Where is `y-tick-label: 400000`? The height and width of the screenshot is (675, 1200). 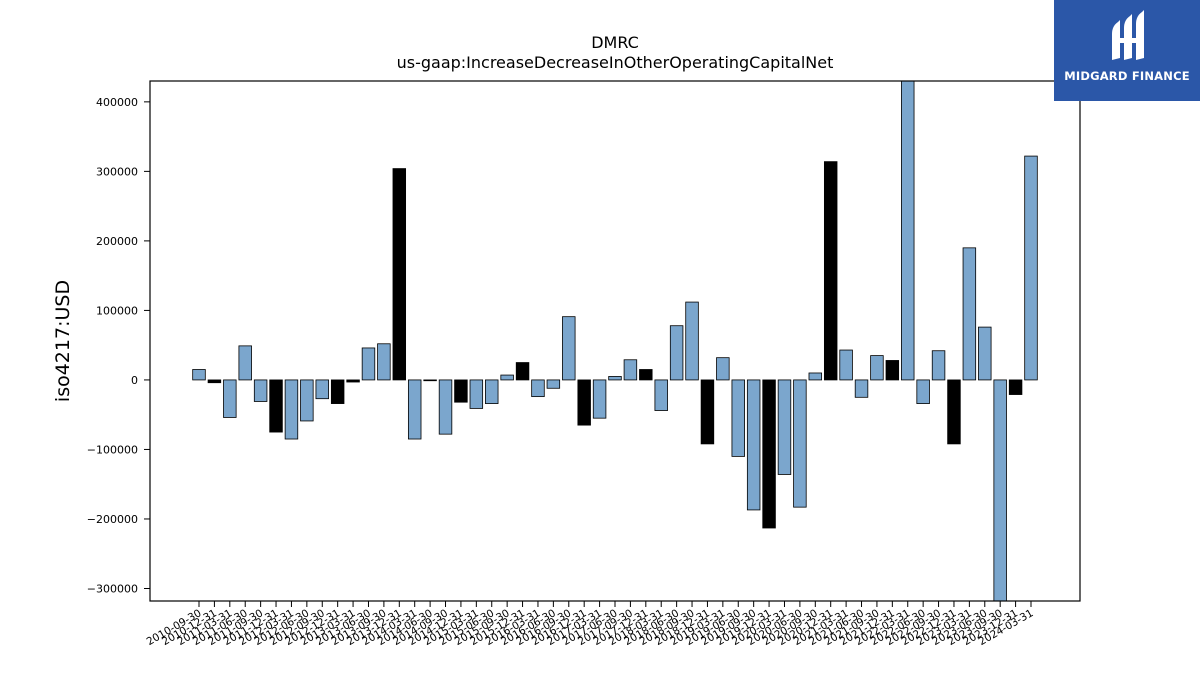
y-tick-label: 400000 is located at coordinates (117, 102).